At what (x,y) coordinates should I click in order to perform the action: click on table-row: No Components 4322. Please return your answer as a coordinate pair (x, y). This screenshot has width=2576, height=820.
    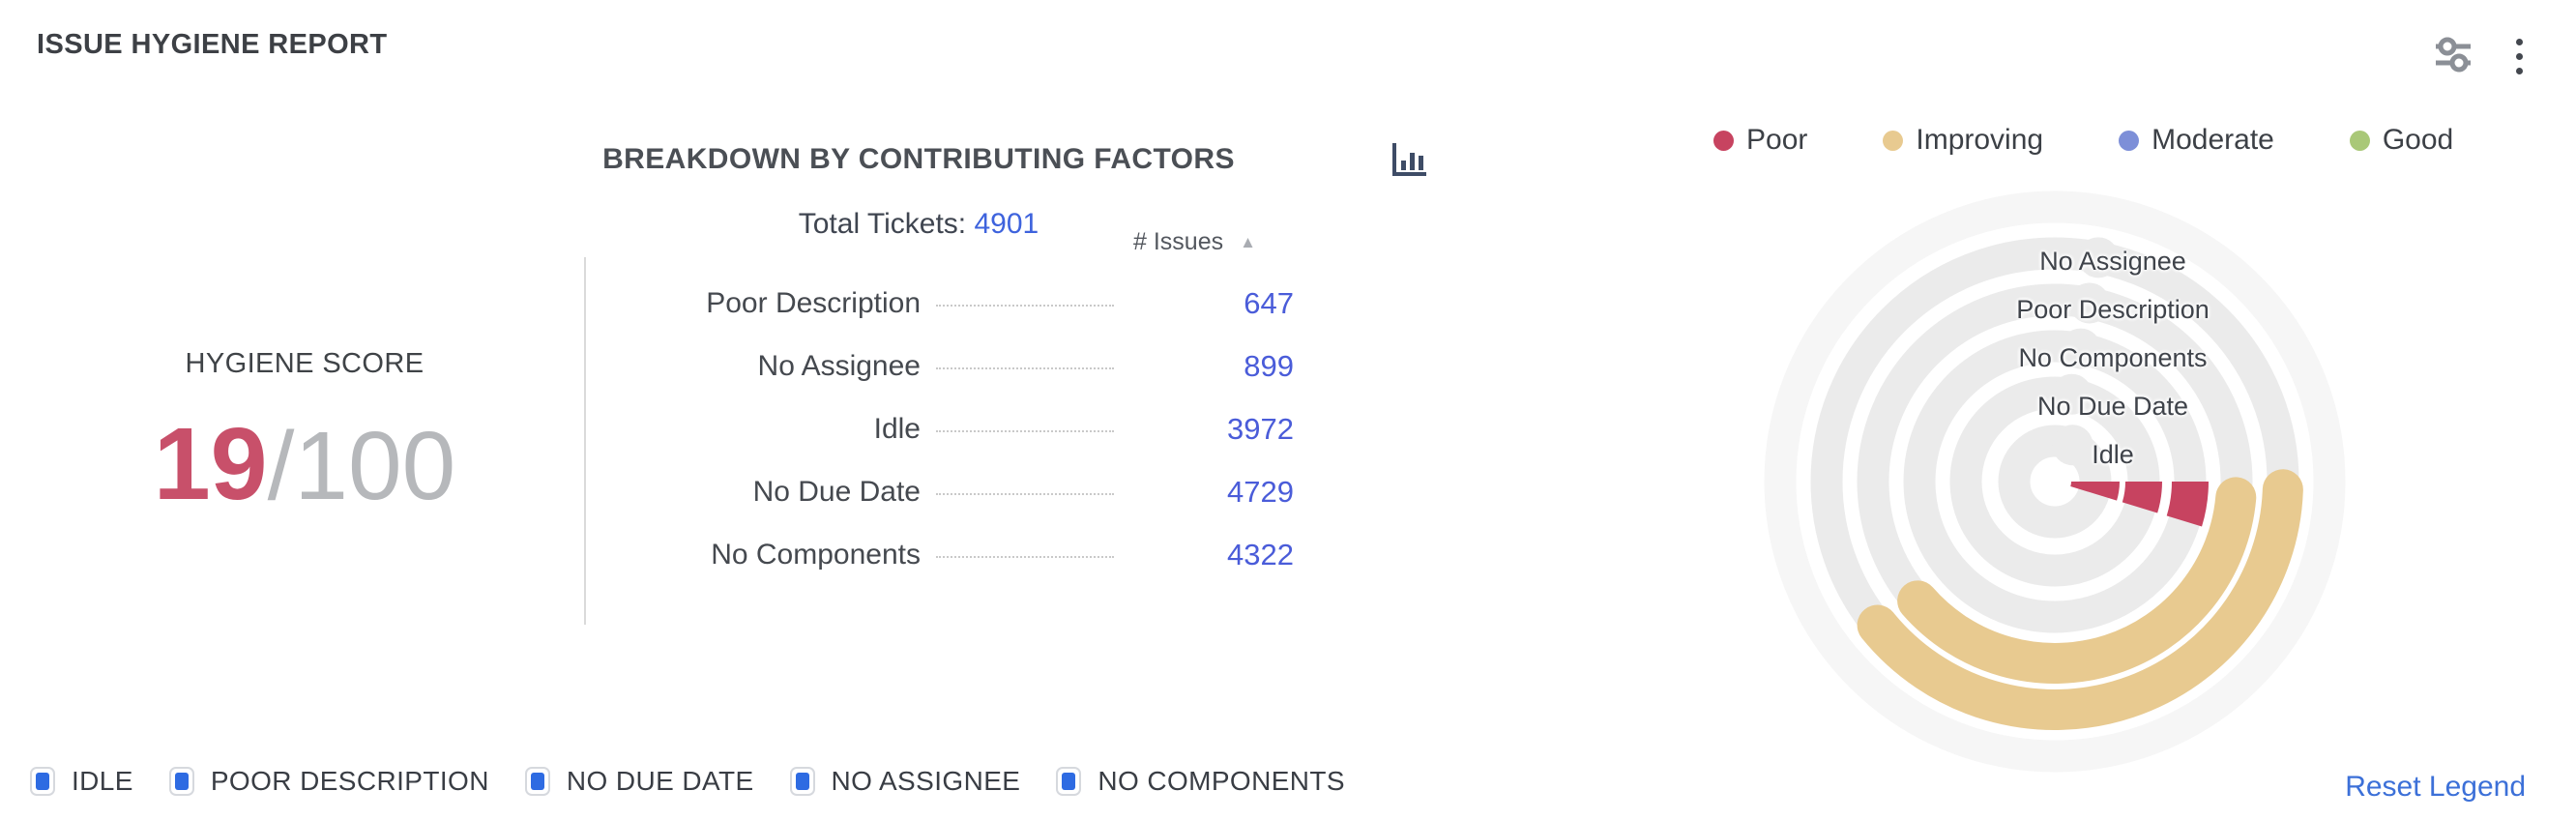
    Looking at the image, I should click on (956, 554).